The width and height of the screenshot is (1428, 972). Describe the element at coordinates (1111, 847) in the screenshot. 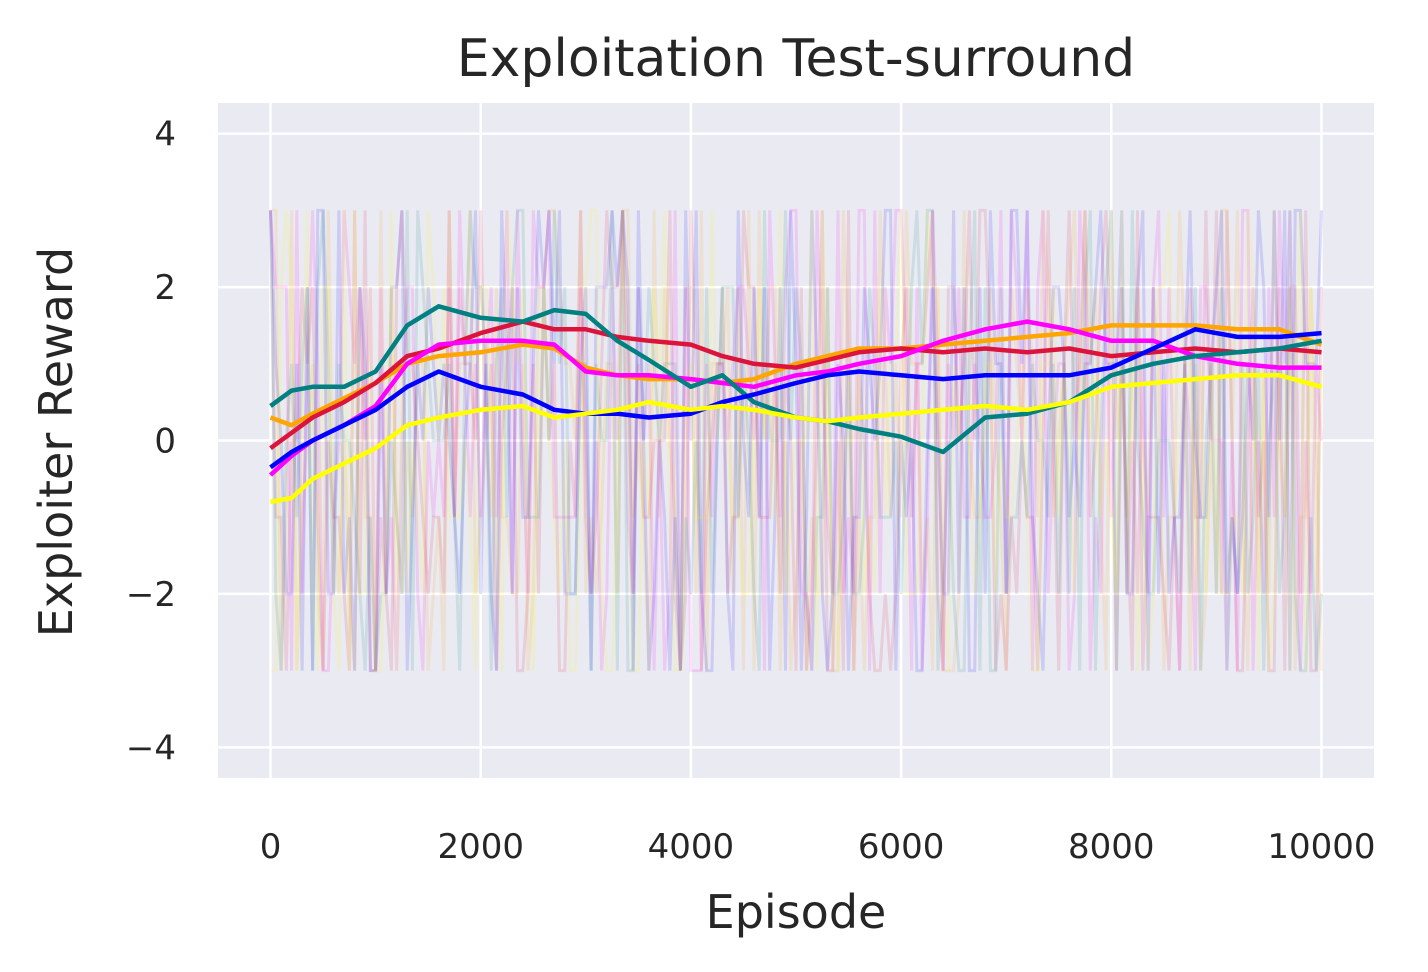

I see `x-tick-label: 8000` at that location.